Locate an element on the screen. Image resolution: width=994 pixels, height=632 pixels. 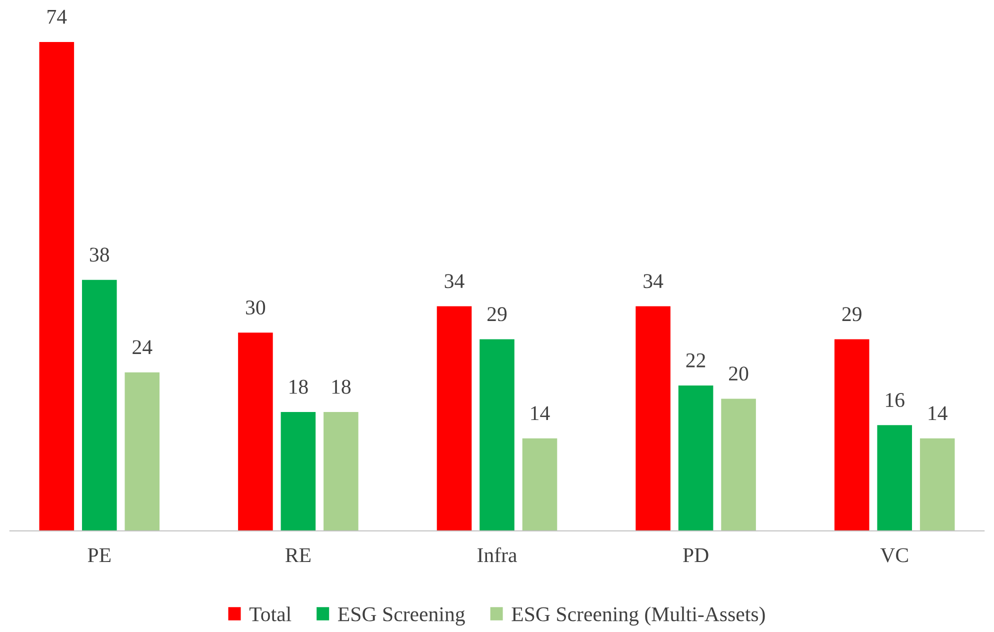
x-tick-label: PE is located at coordinates (99, 555).